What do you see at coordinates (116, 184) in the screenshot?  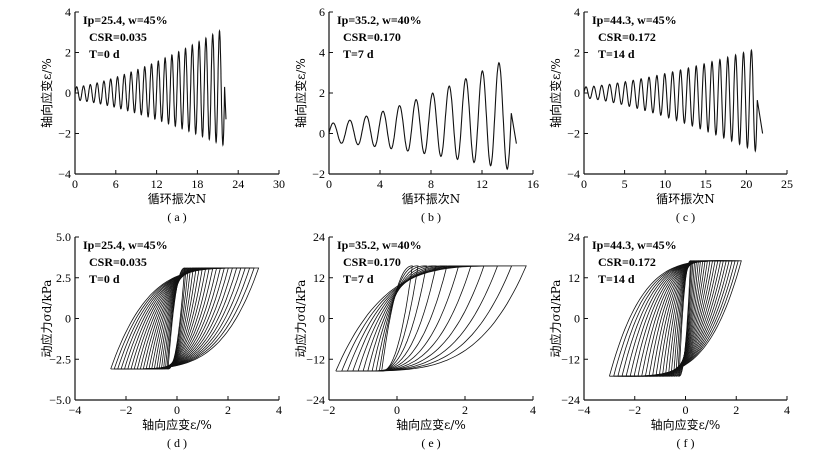 I see `x-tick-label: 6` at bounding box center [116, 184].